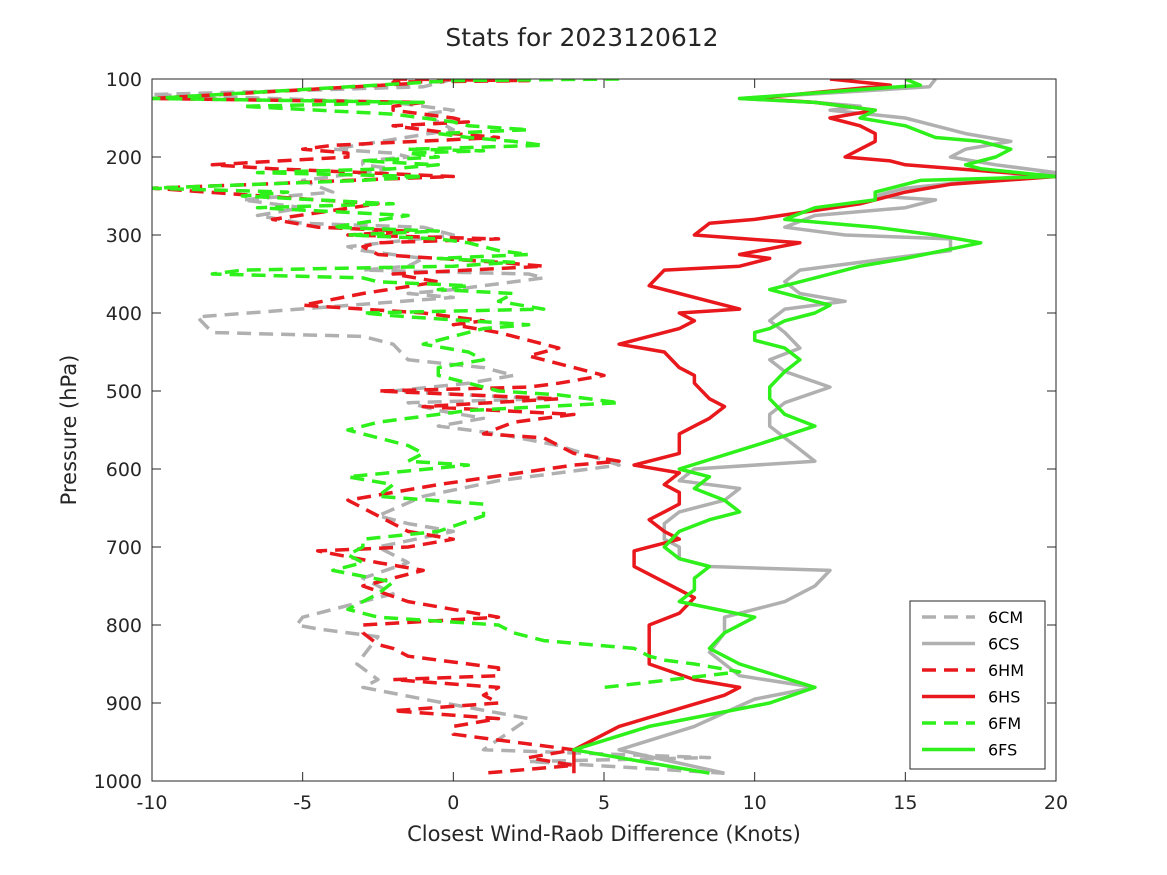 This screenshot has height=875, width=1167. What do you see at coordinates (1004, 697) in the screenshot?
I see `legend-label-6hs: 6HS` at bounding box center [1004, 697].